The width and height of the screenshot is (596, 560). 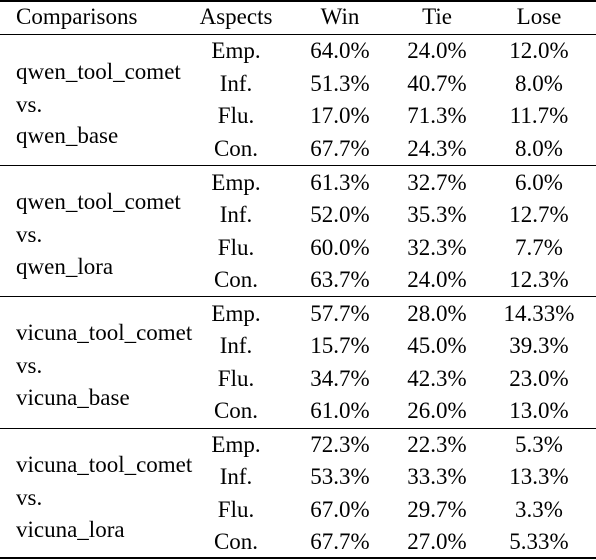 I want to click on tie-cell: 32.3%, so click(x=437, y=247).